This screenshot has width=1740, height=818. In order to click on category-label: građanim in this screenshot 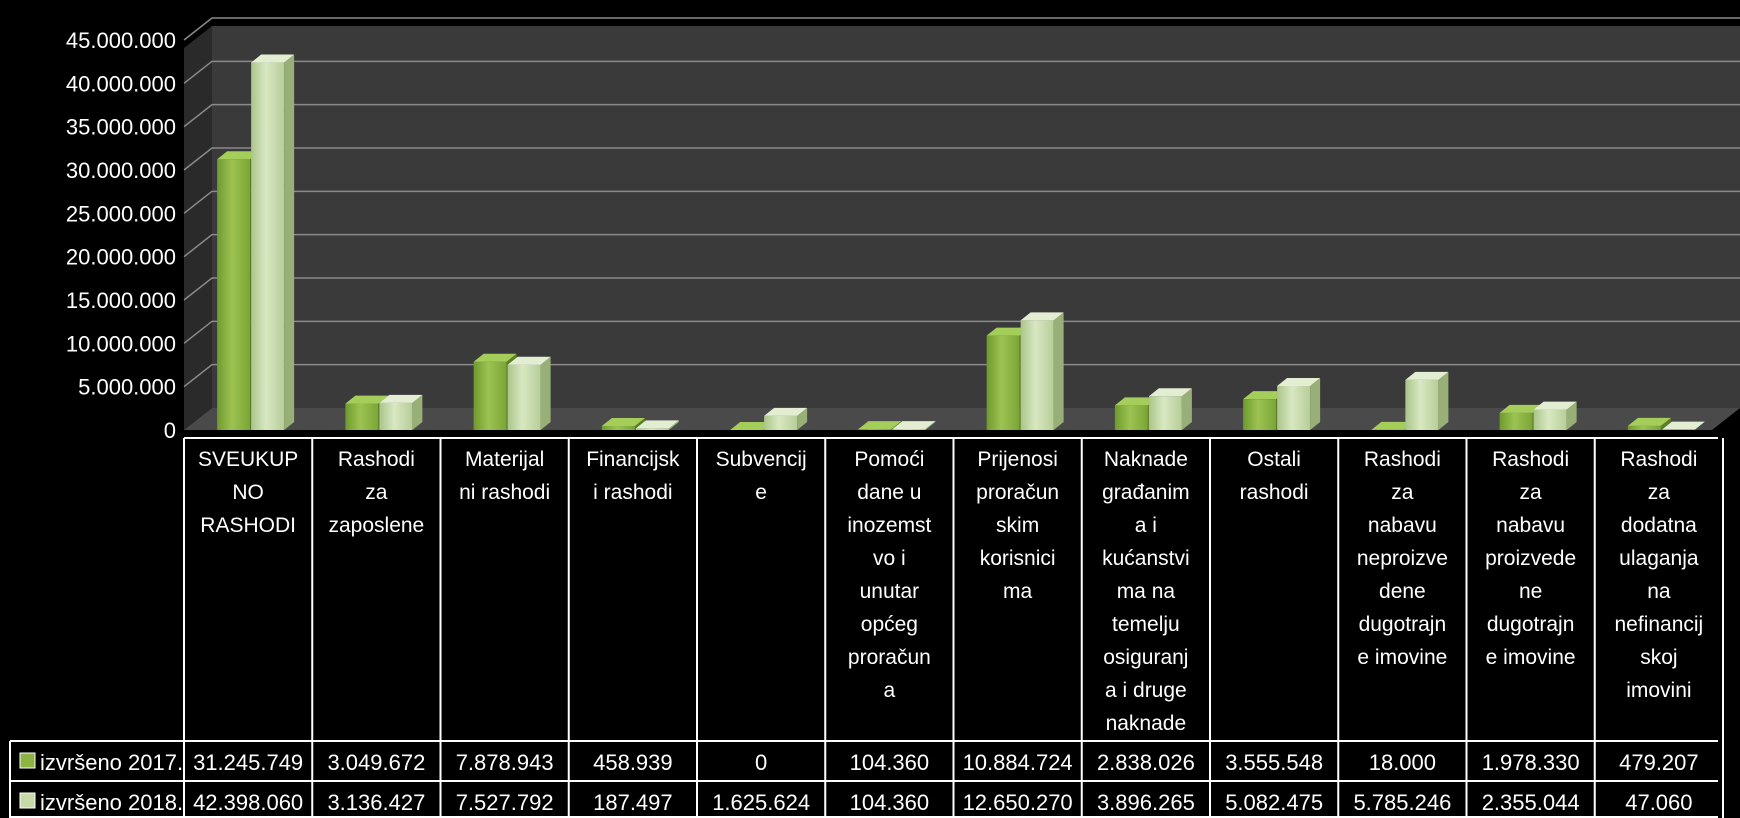, I will do `click(1146, 492)`.